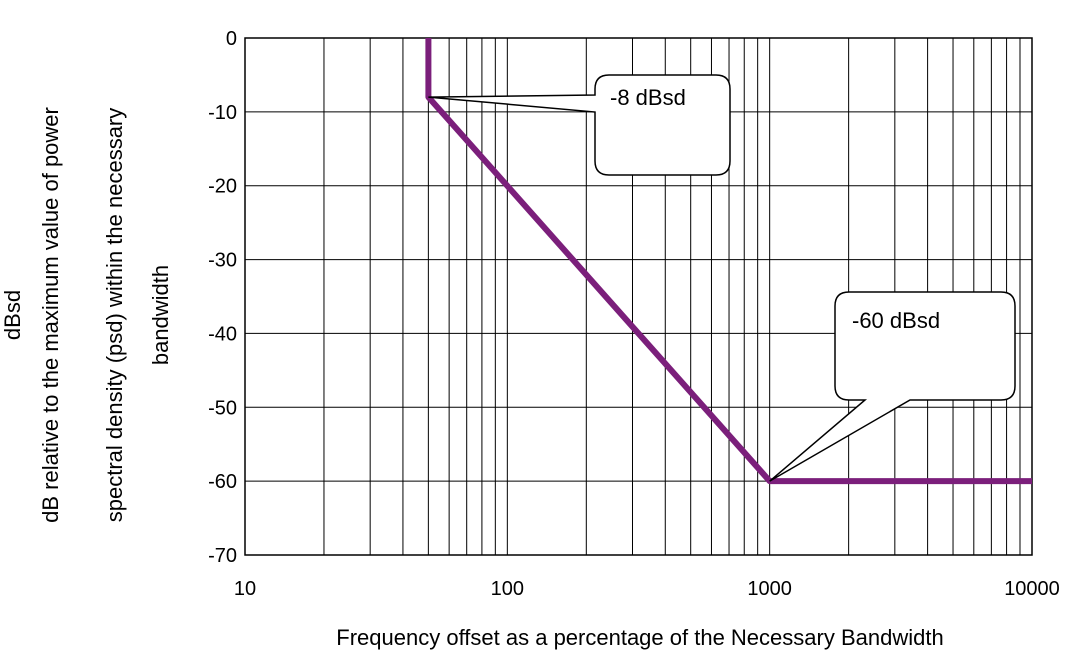 This screenshot has width=1085, height=653. Describe the element at coordinates (222, 334) in the screenshot. I see `y-tick-label: -40` at that location.